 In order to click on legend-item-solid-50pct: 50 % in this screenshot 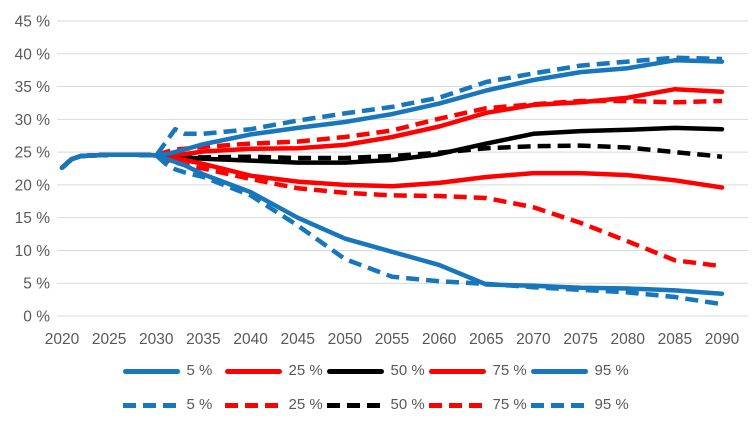, I will do `click(377, 371)`.